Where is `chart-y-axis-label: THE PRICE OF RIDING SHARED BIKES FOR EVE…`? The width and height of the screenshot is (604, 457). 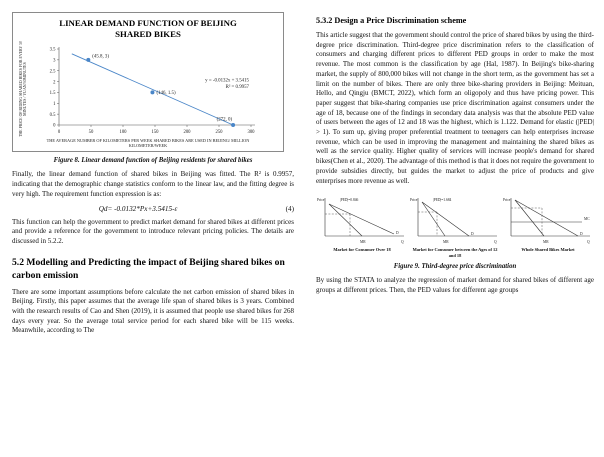
chart-y-axis-label: THE PRICE OF RIDING SHARED BIKES FOR EVE… is located at coordinates (23, 89).